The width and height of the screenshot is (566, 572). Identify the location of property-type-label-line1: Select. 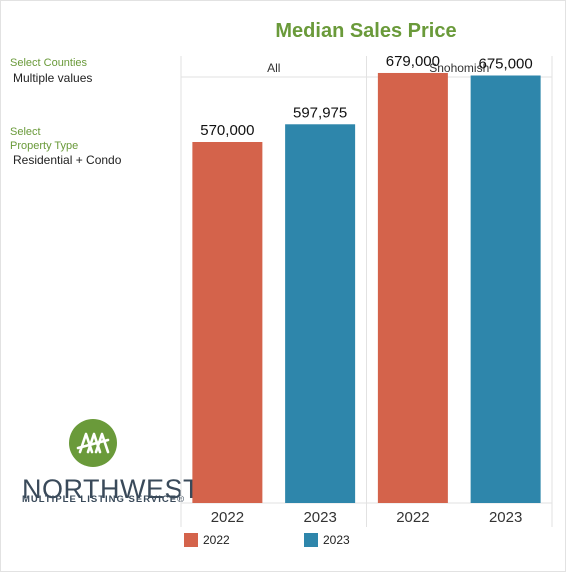
(25, 132).